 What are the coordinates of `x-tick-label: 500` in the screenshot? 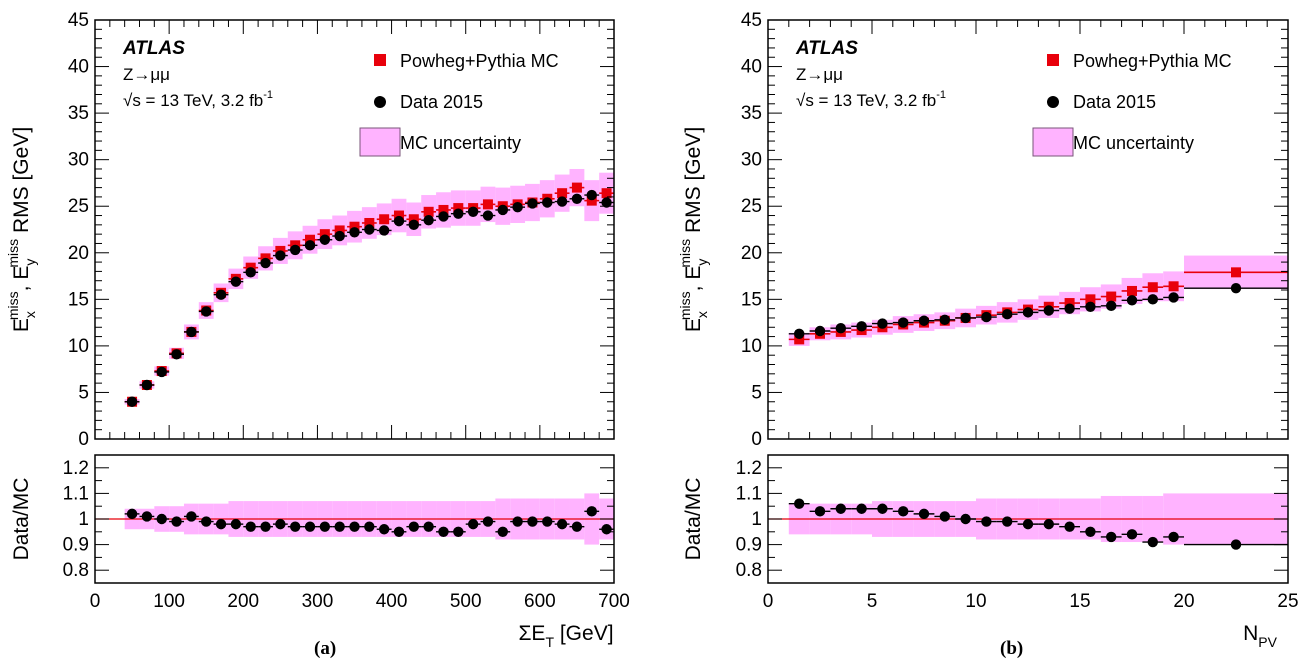 It's located at (466, 601).